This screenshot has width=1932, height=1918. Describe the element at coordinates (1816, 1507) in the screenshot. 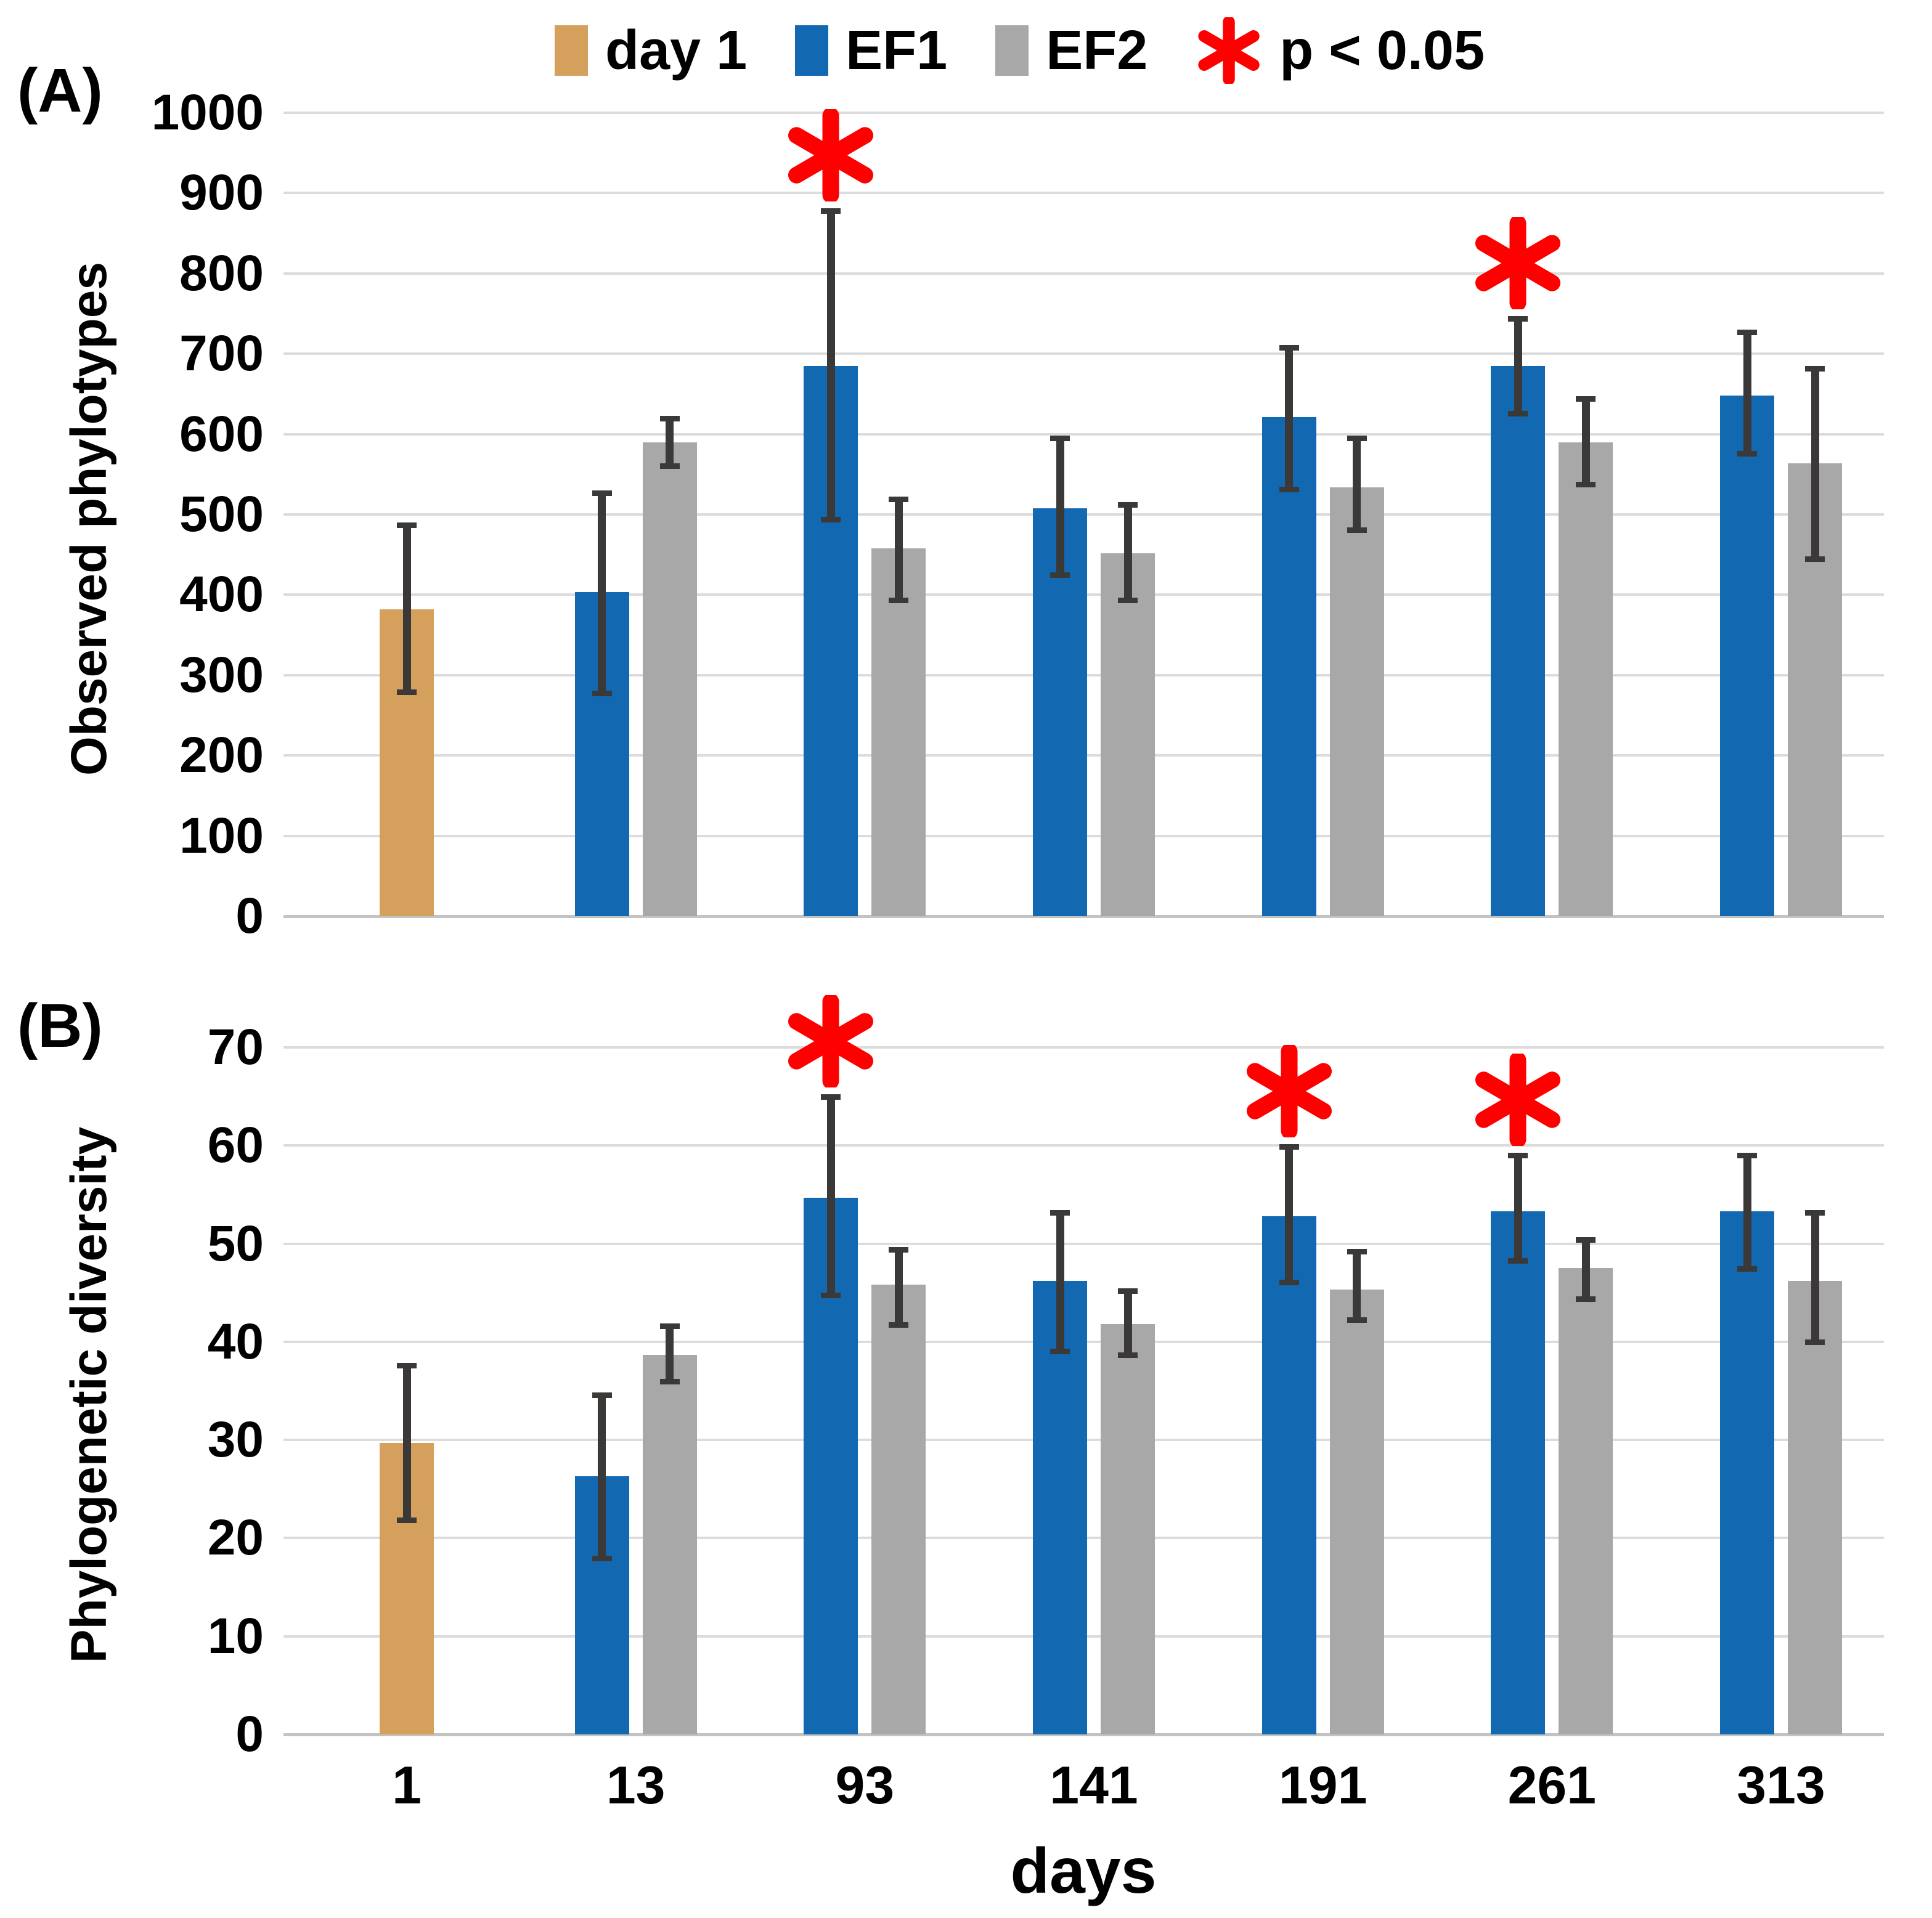

I see `bar-EF2-day313` at that location.